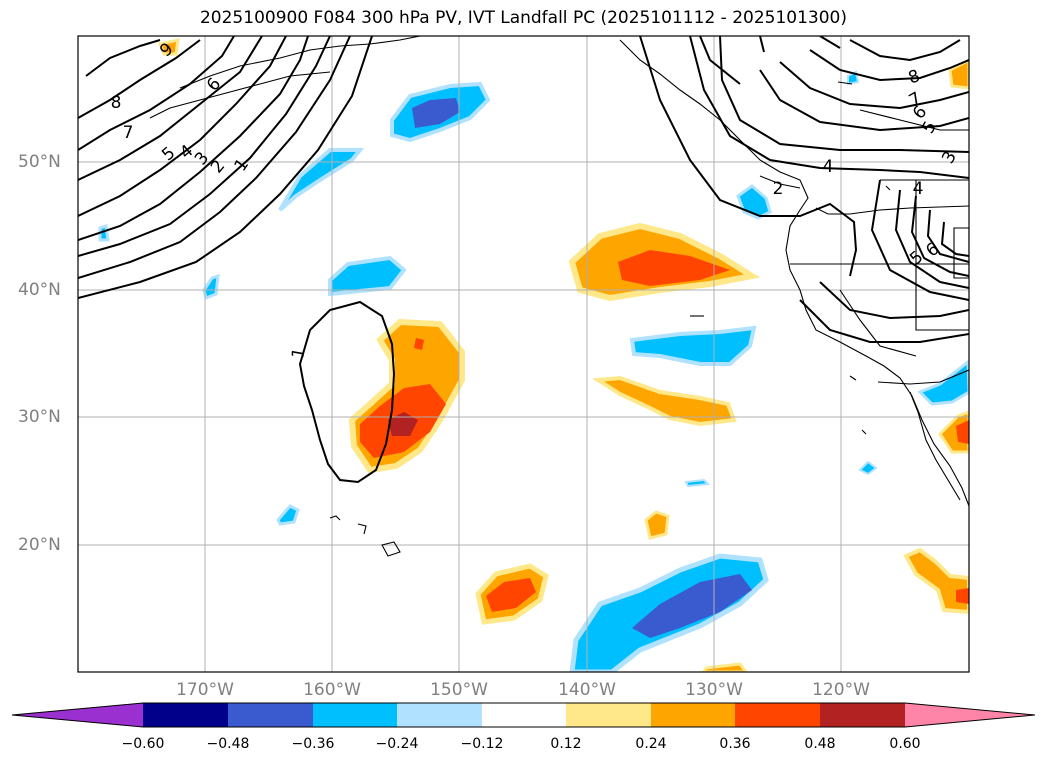 The width and height of the screenshot is (1047, 765). I want to click on colorbar-tick: 0.60, so click(905, 744).